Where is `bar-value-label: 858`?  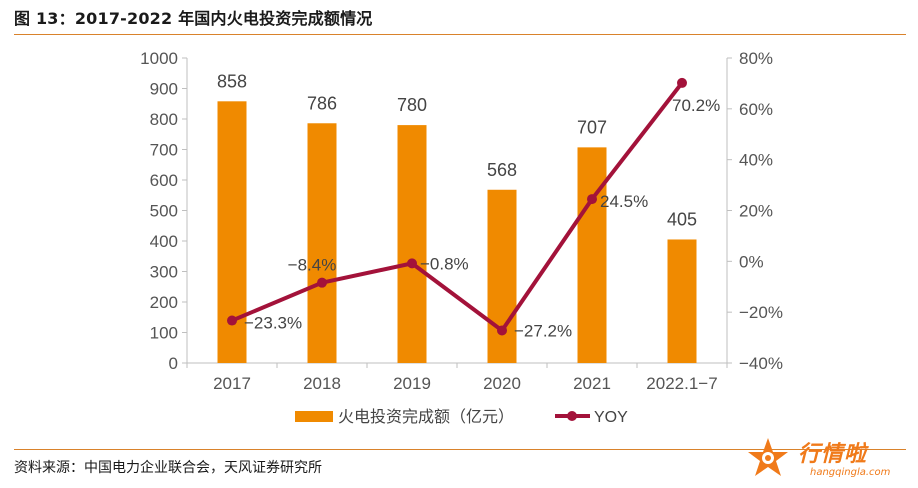 bar-value-label: 858 is located at coordinates (232, 81).